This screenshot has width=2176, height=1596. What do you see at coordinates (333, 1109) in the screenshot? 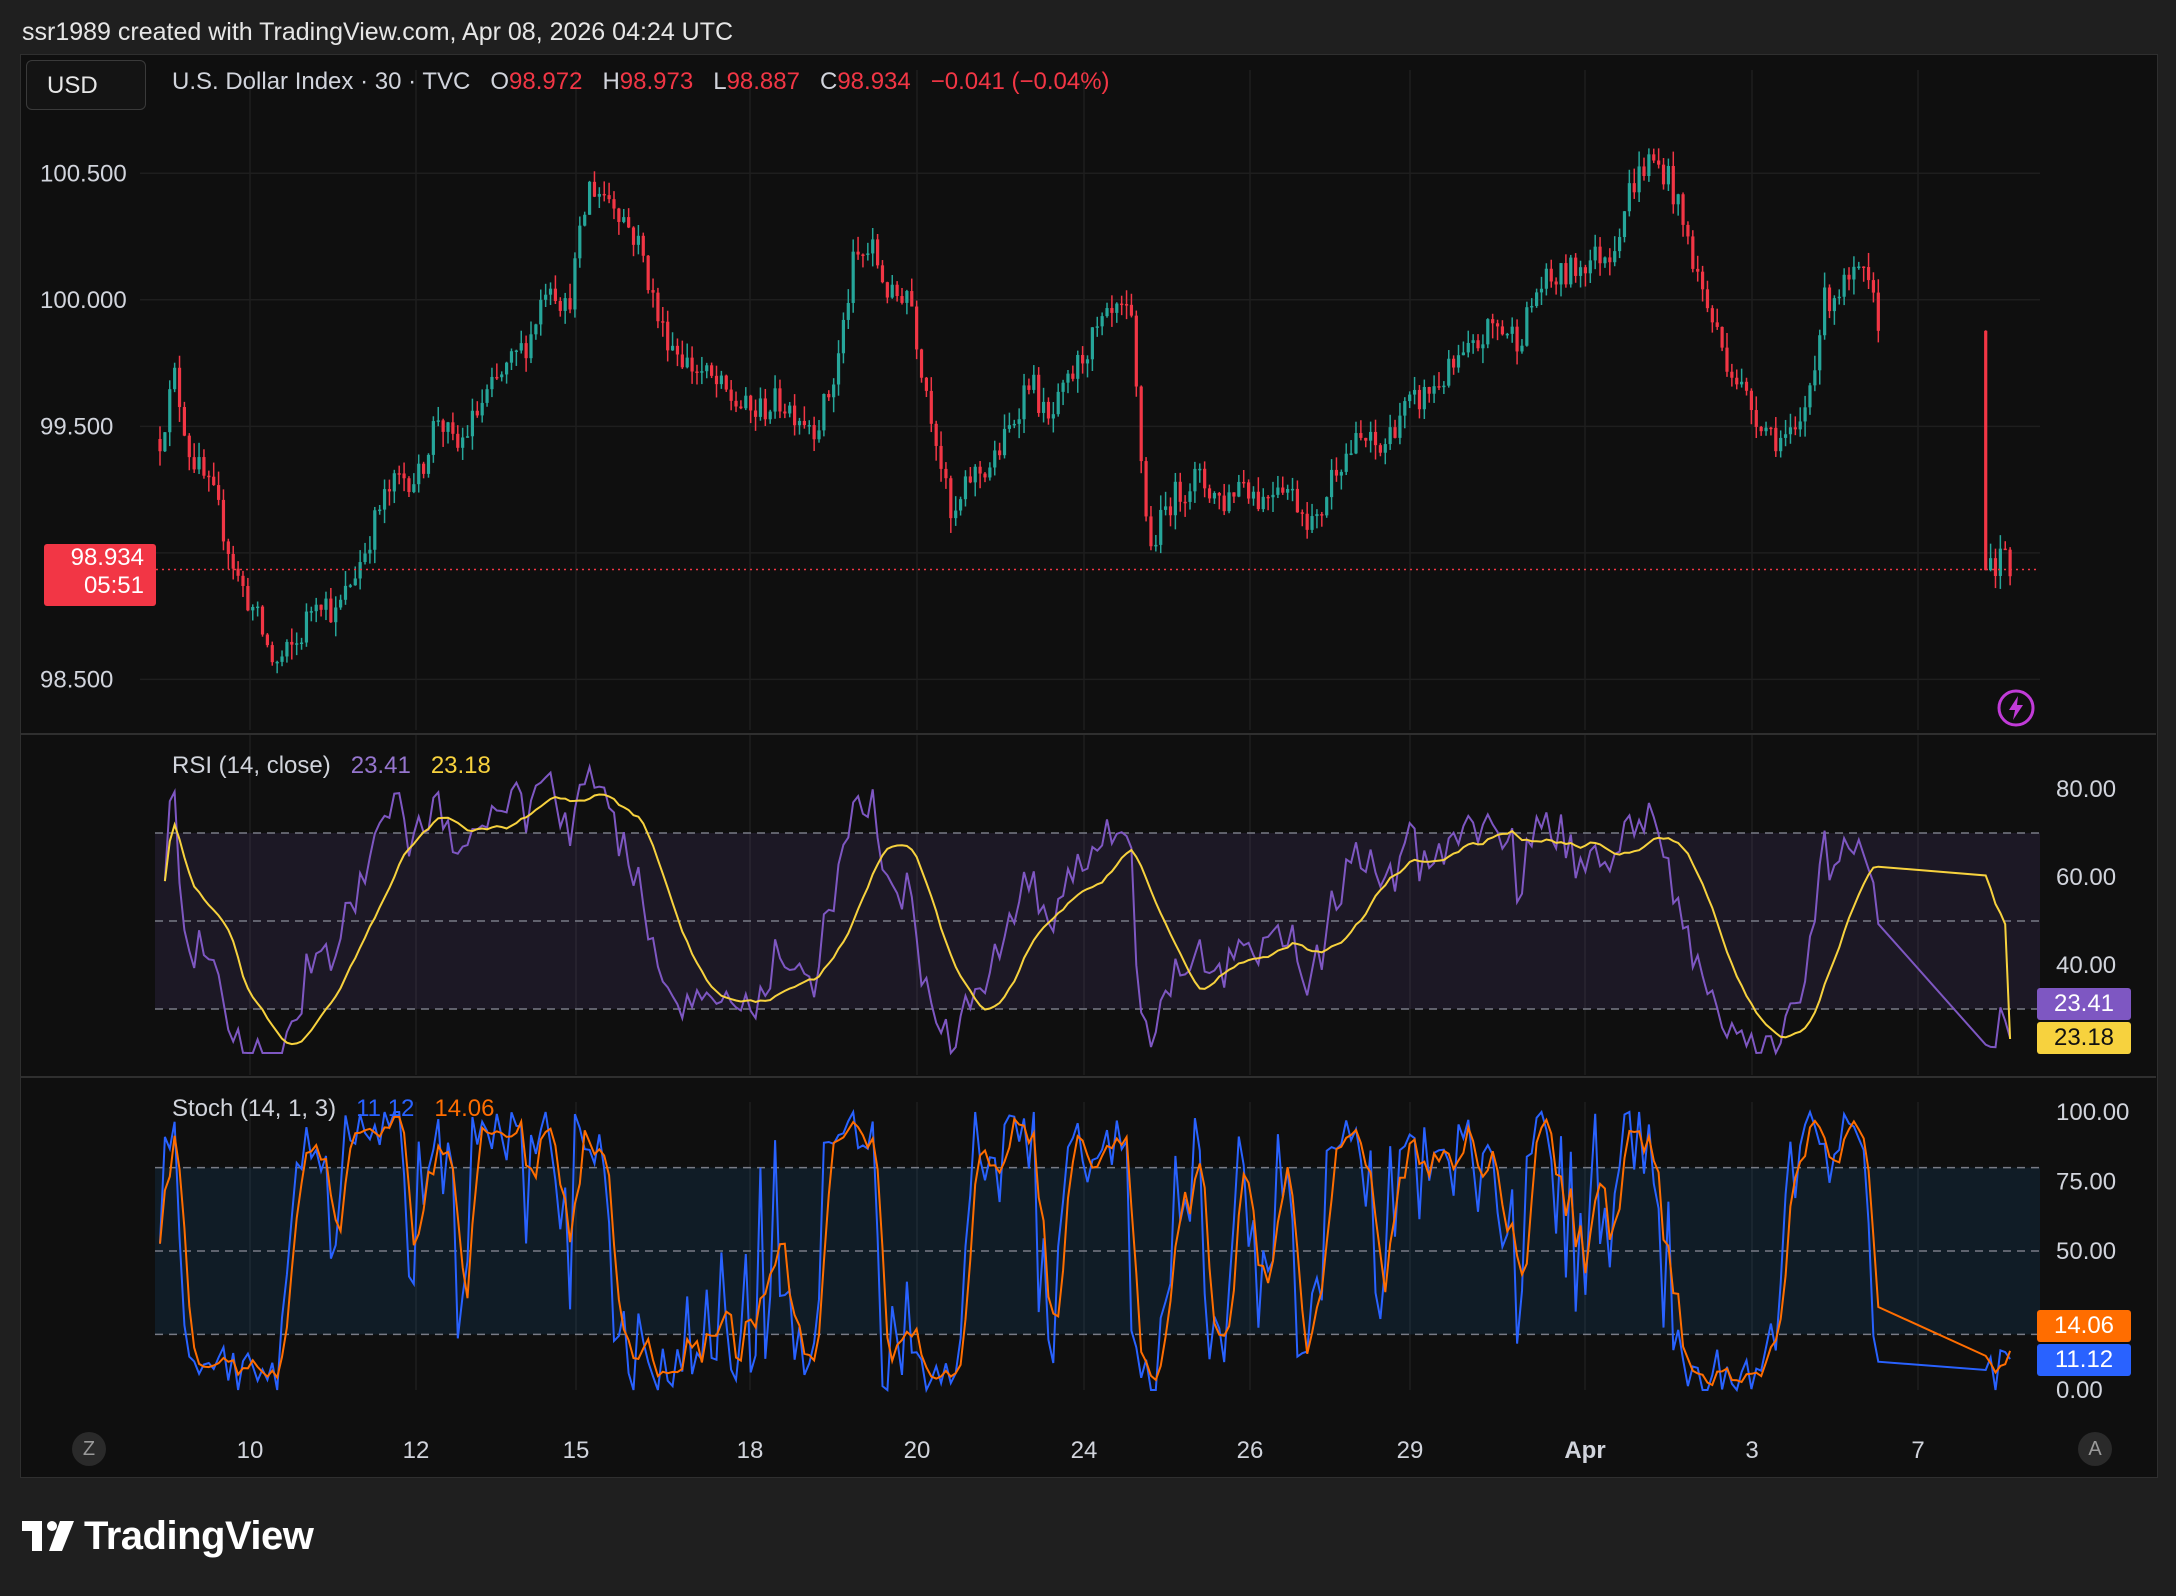
I see `stoch-legend: Stoch (14, 1, 3) 11.12 14.06` at bounding box center [333, 1109].